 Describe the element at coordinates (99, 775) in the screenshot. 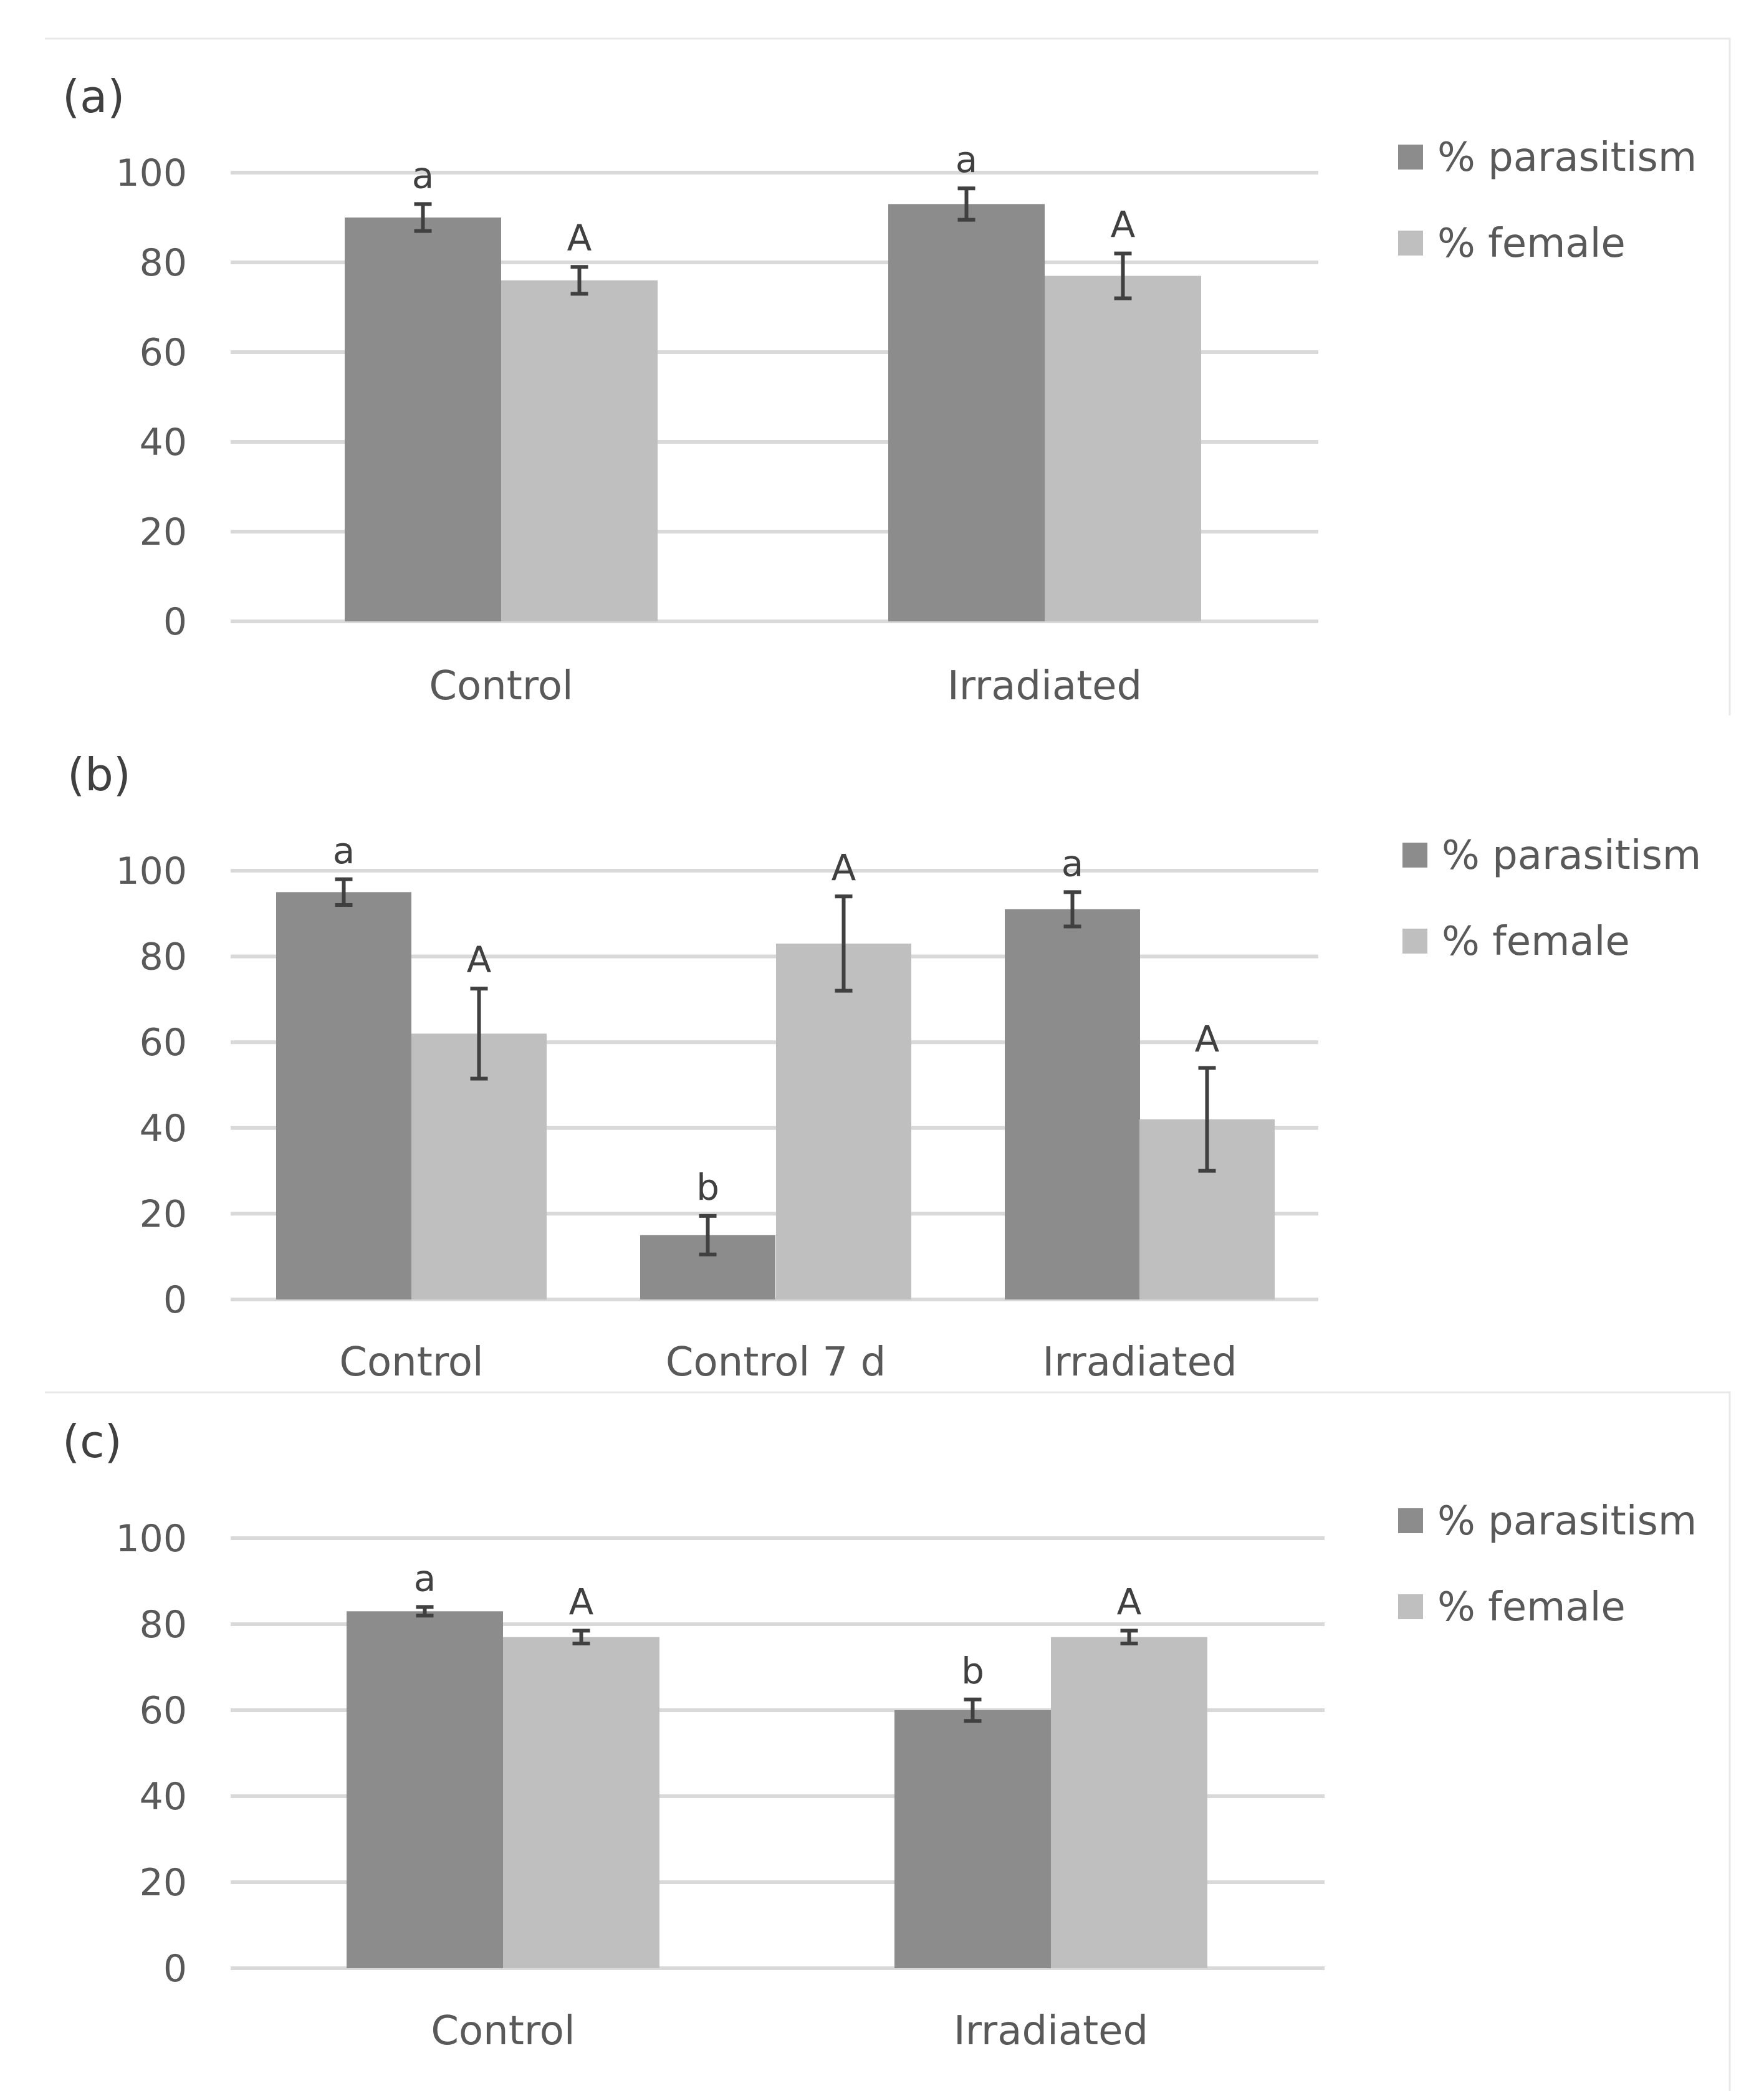

I see `panel-label: (b)` at that location.